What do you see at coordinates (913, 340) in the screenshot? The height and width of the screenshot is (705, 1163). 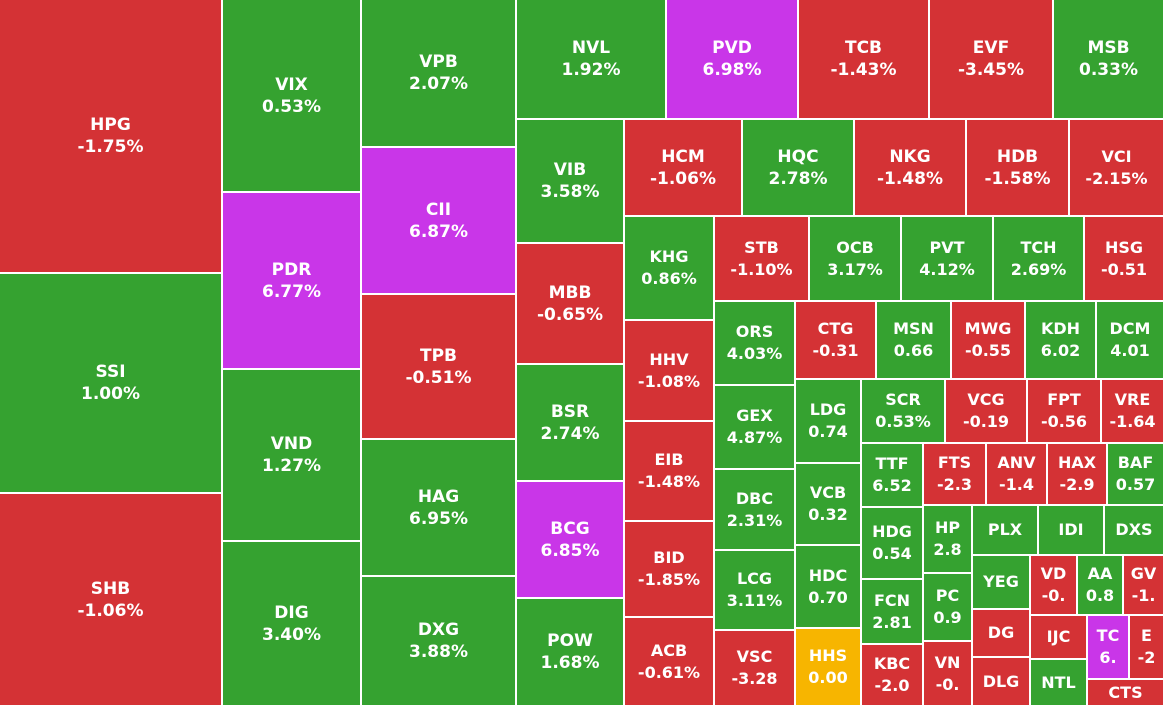 I see `stock-tile: MSN 0.66` at bounding box center [913, 340].